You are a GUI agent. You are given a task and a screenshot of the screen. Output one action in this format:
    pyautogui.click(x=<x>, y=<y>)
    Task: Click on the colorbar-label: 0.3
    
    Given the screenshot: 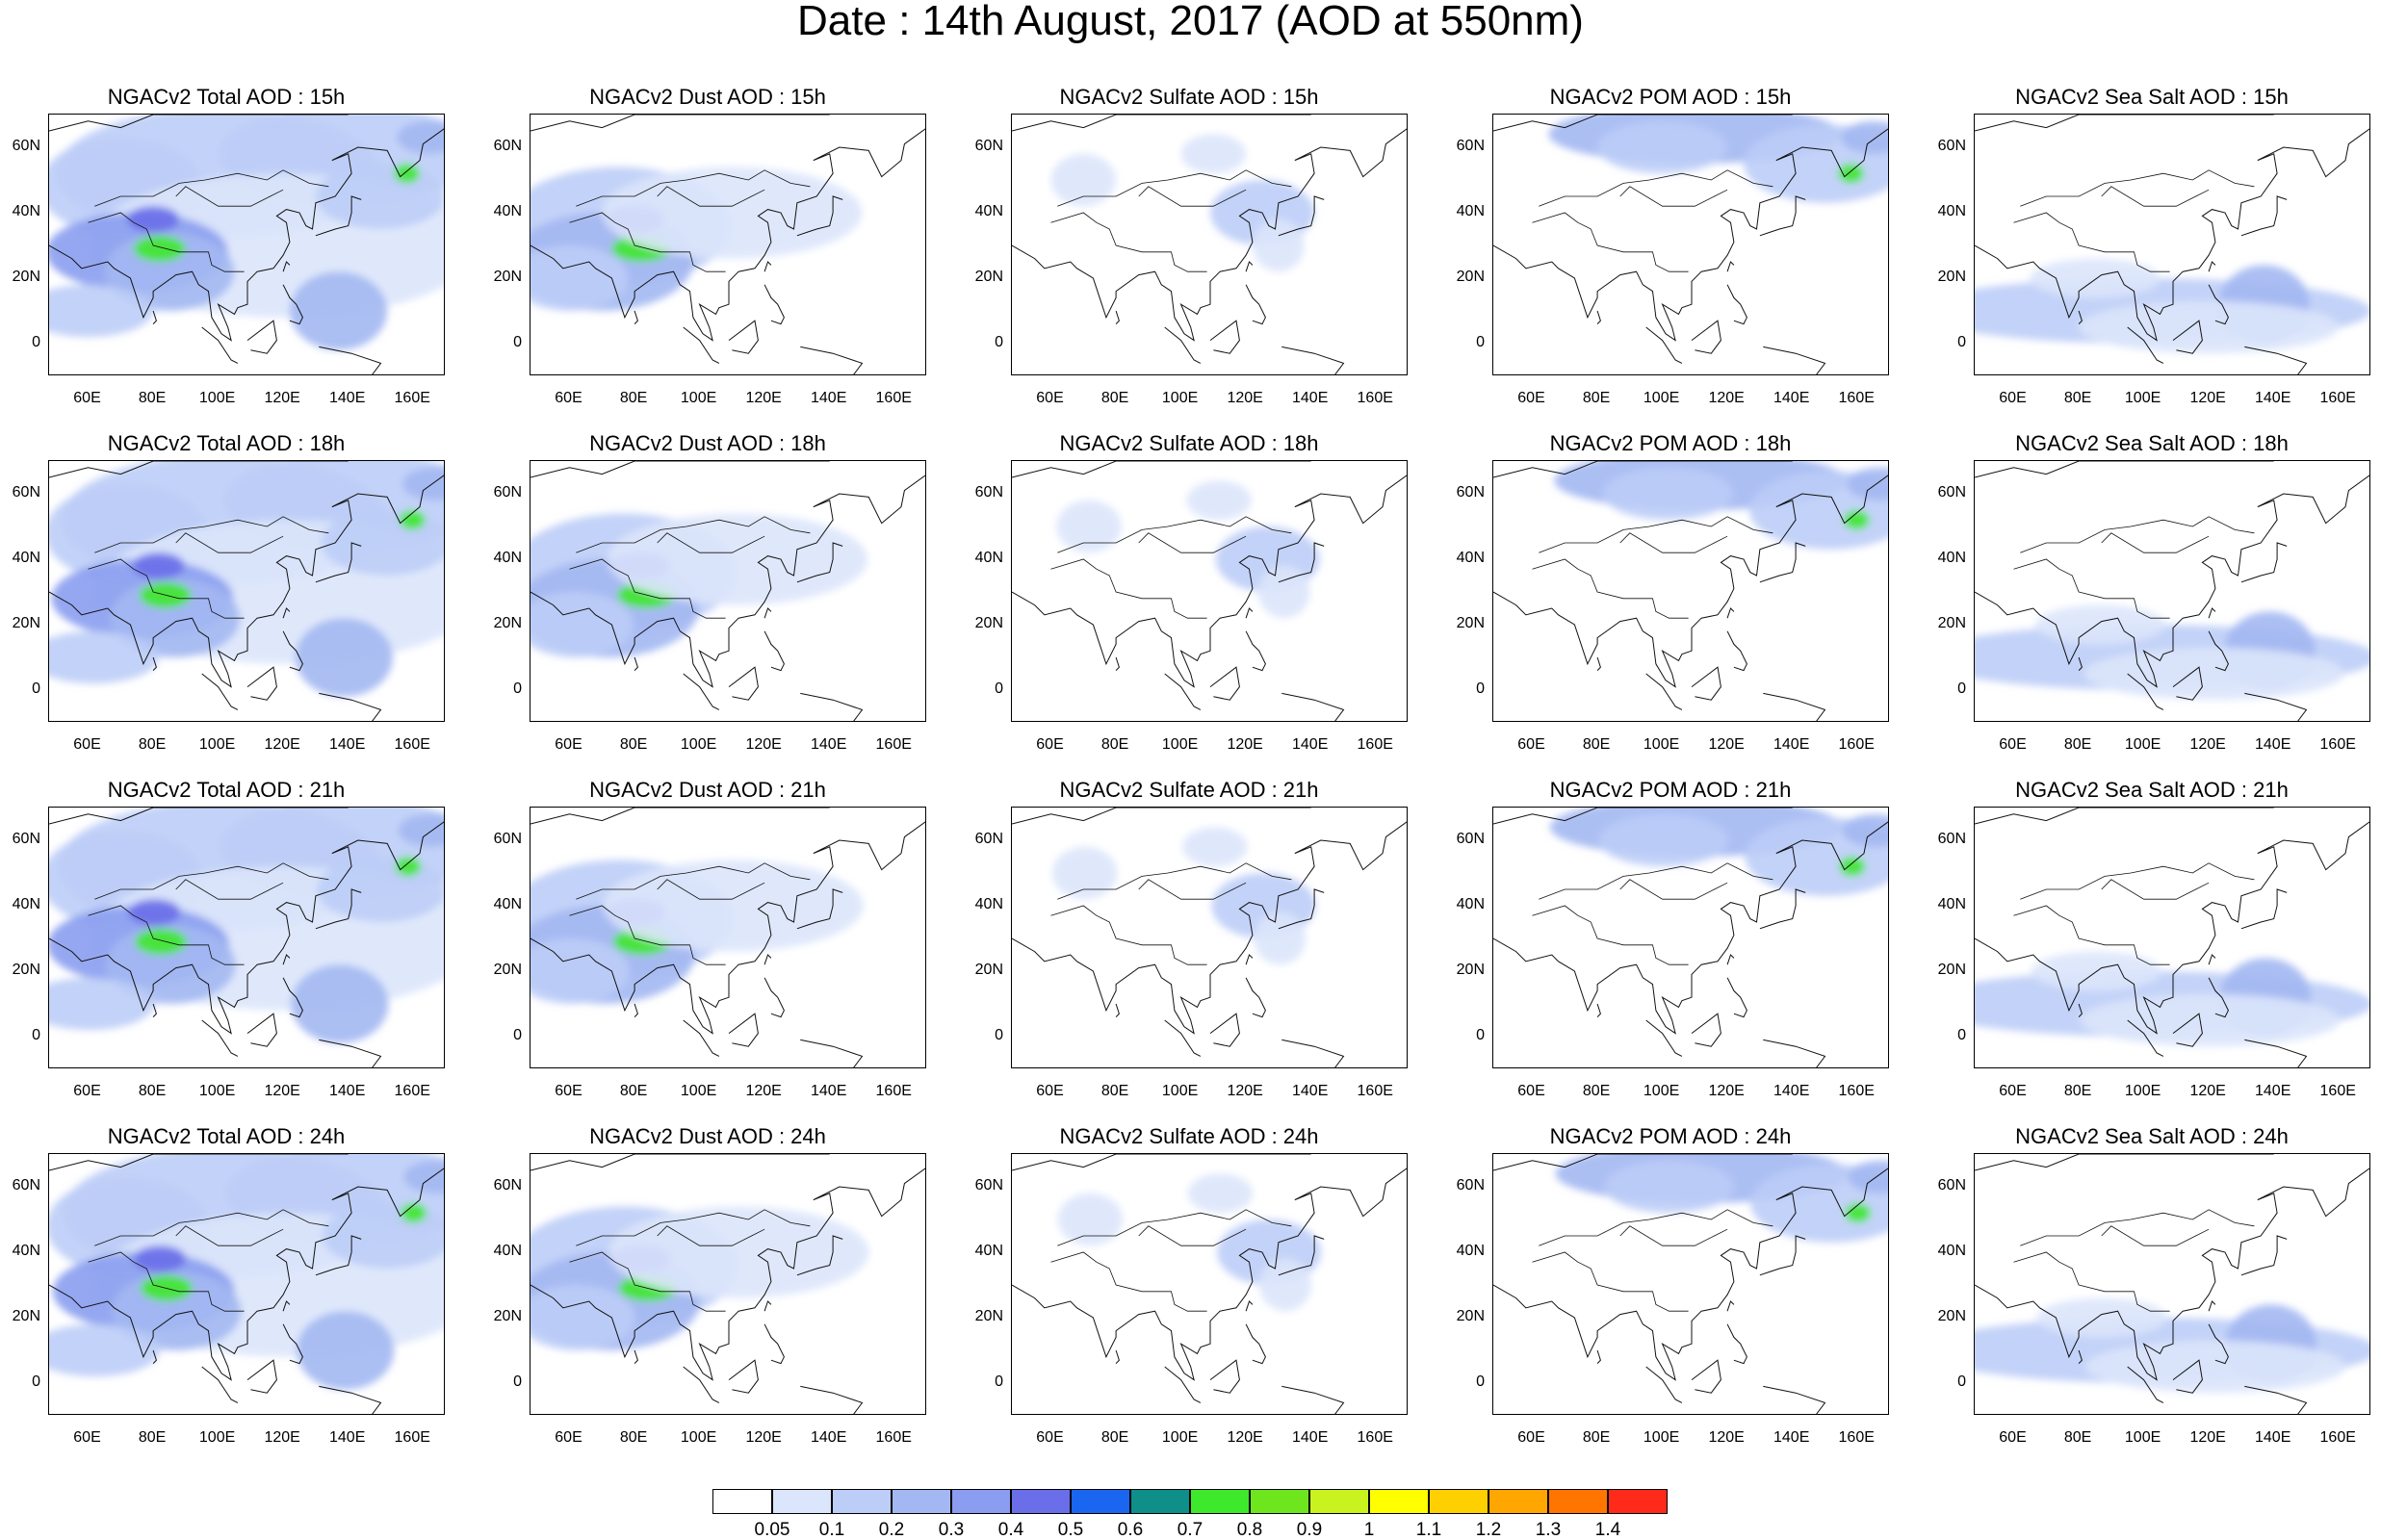 What is the action you would take?
    pyautogui.click(x=951, y=1530)
    